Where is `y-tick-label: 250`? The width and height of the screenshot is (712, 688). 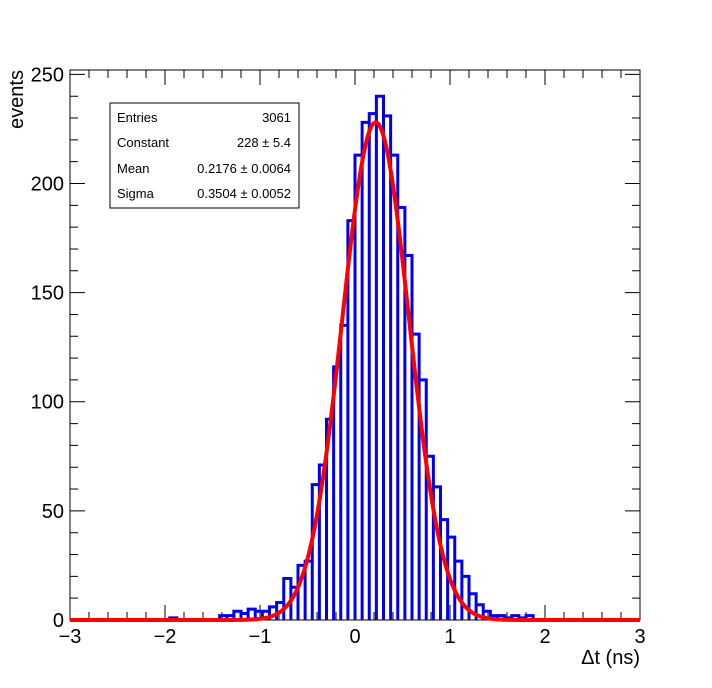
y-tick-label: 250 is located at coordinates (47, 75).